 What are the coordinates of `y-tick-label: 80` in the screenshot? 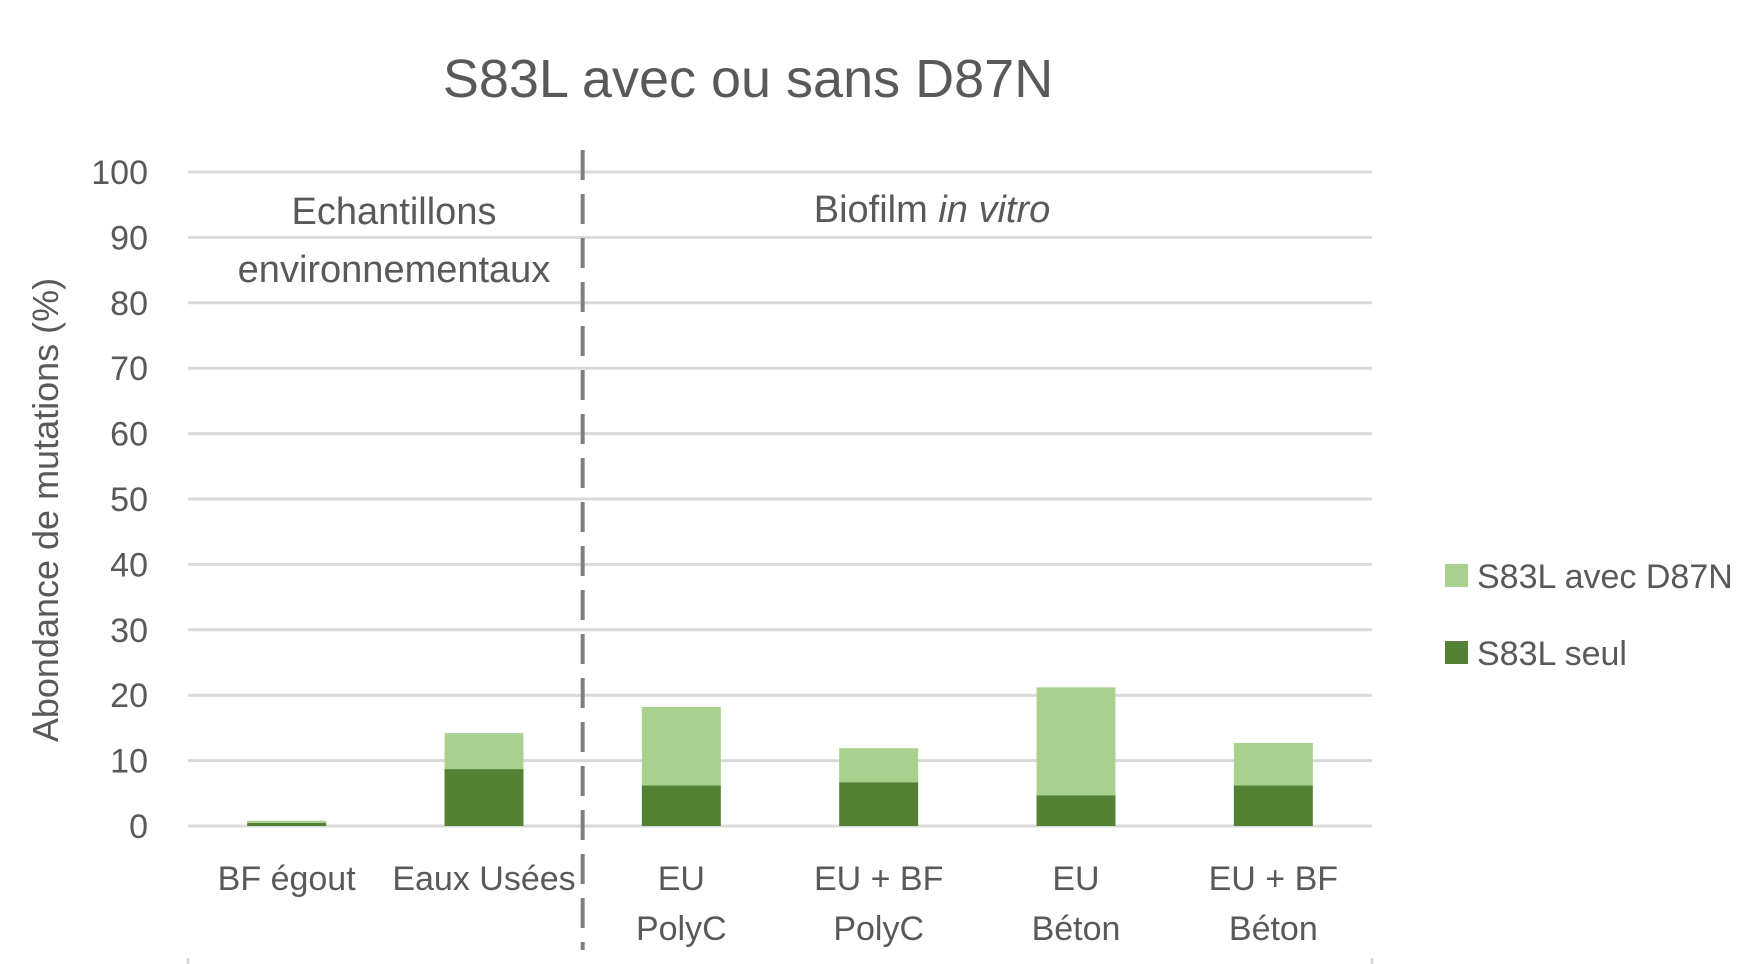 It's located at (129, 304).